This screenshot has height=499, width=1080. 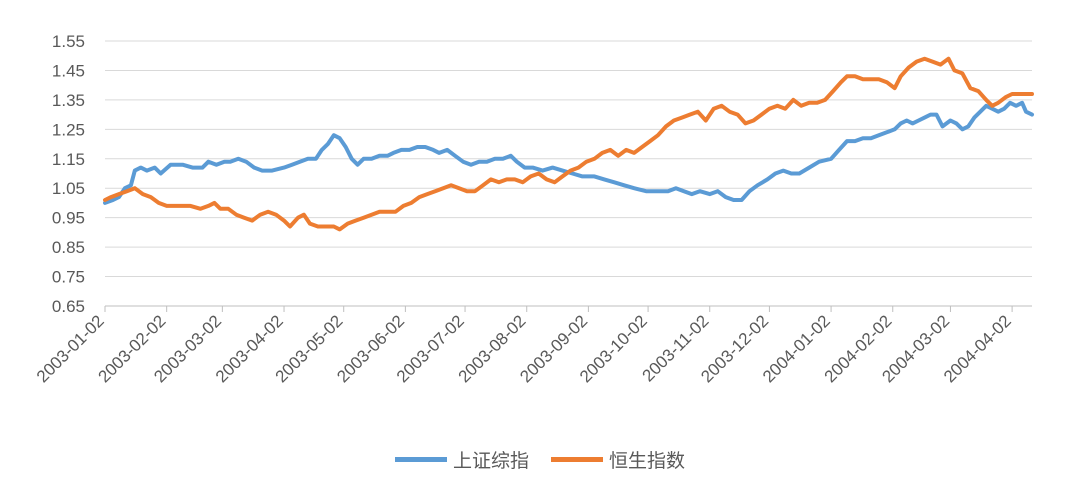 I want to click on y-tick-label: 0.75, so click(x=68, y=277).